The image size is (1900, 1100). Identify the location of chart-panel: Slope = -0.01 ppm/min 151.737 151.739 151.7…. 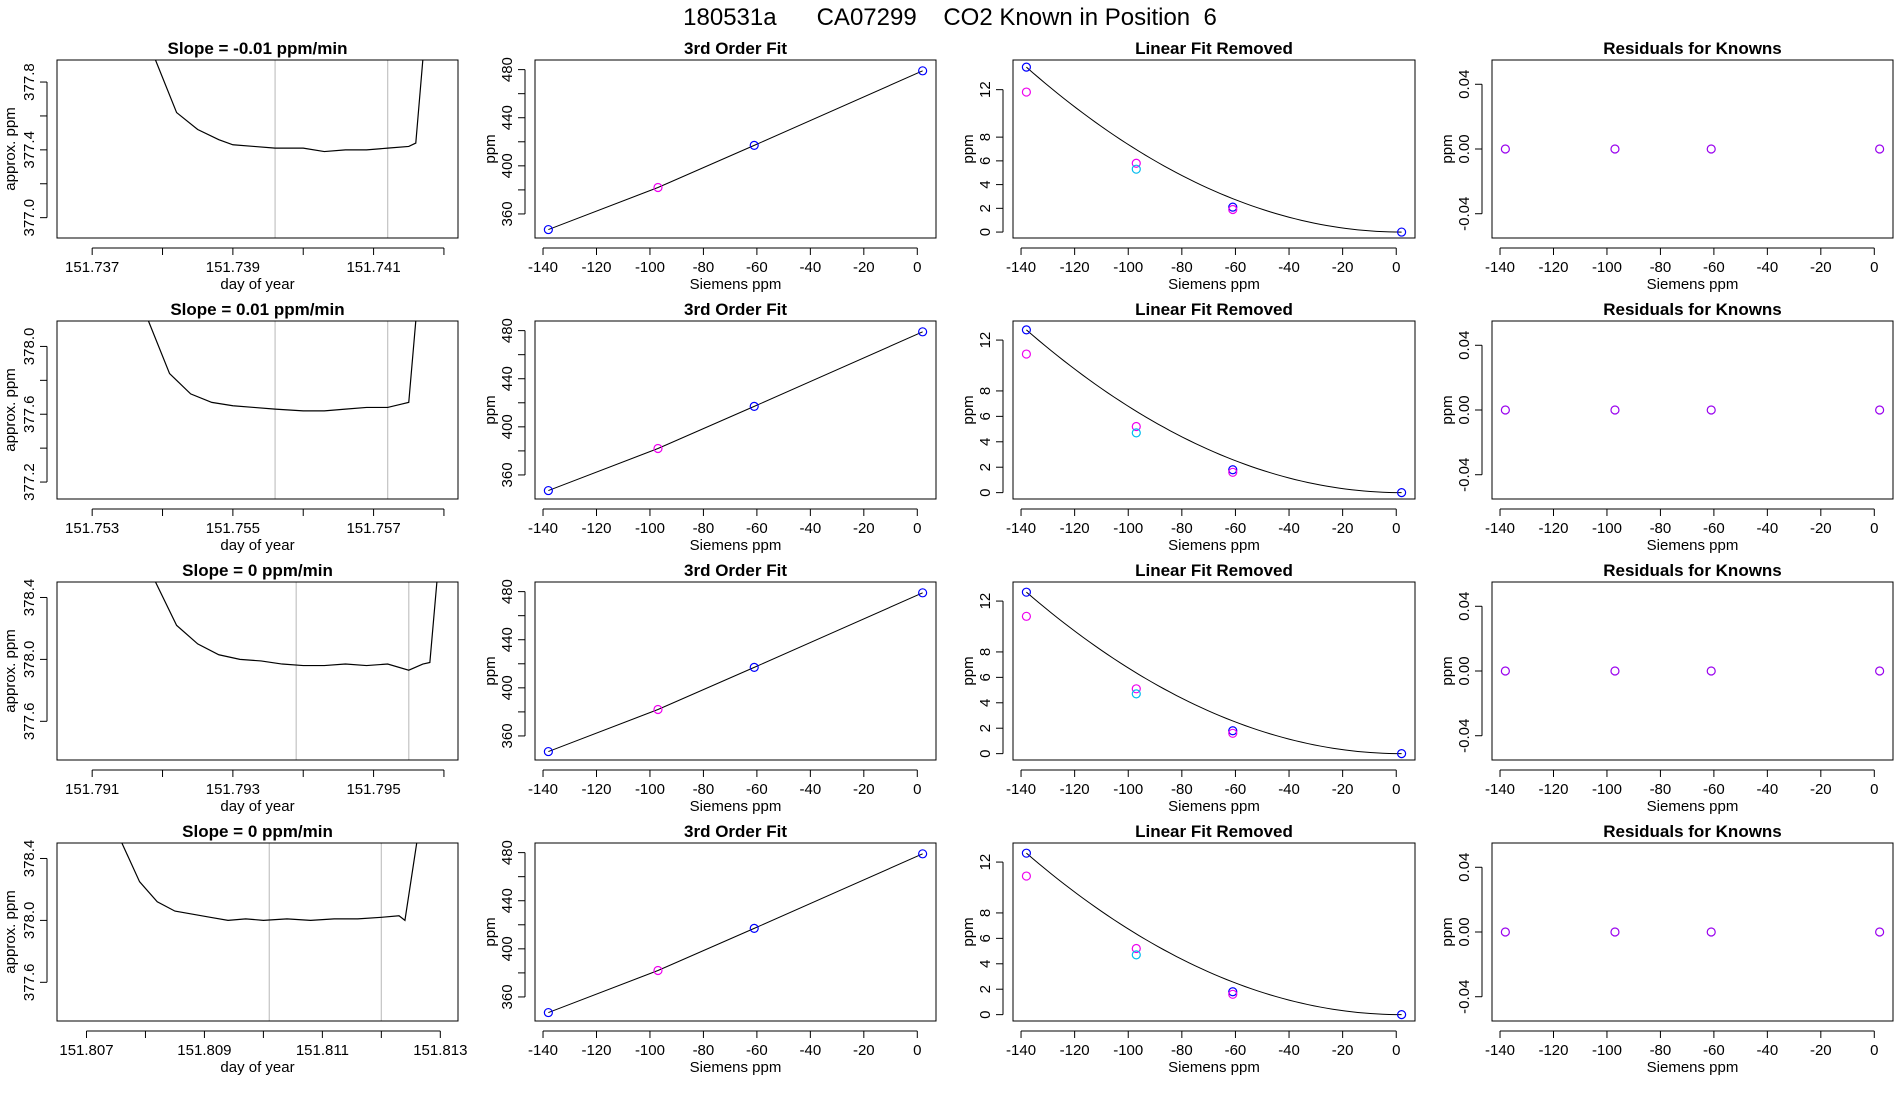
(230, 166).